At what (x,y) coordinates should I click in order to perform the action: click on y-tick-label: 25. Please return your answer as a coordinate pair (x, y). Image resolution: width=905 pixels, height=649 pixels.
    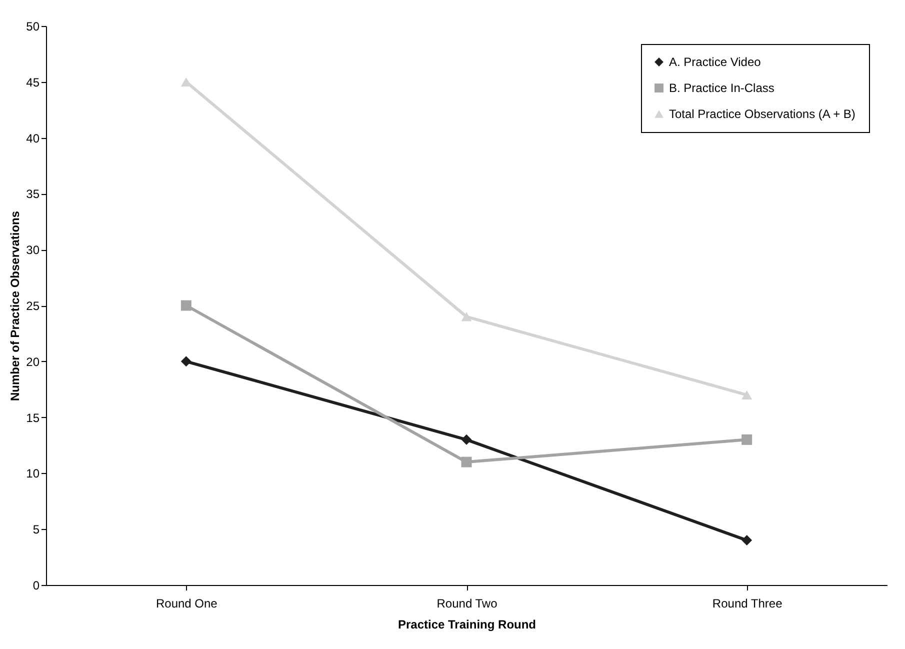
    Looking at the image, I should click on (33, 306).